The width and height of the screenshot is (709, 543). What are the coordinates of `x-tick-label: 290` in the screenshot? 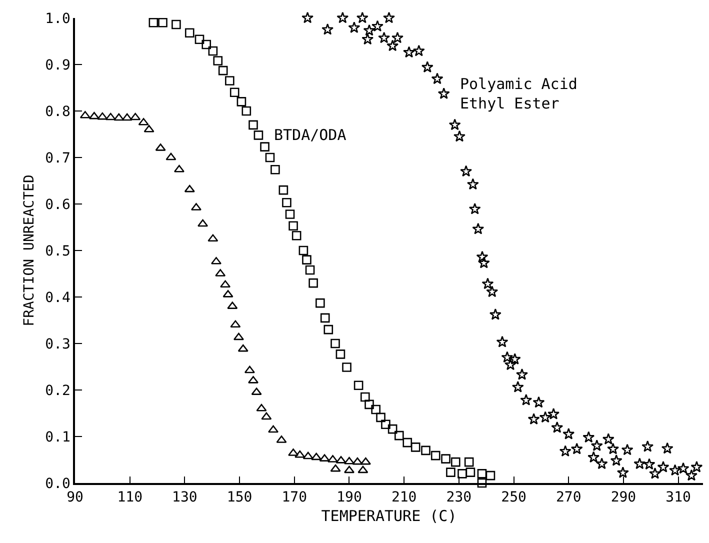 It's located at (623, 498).